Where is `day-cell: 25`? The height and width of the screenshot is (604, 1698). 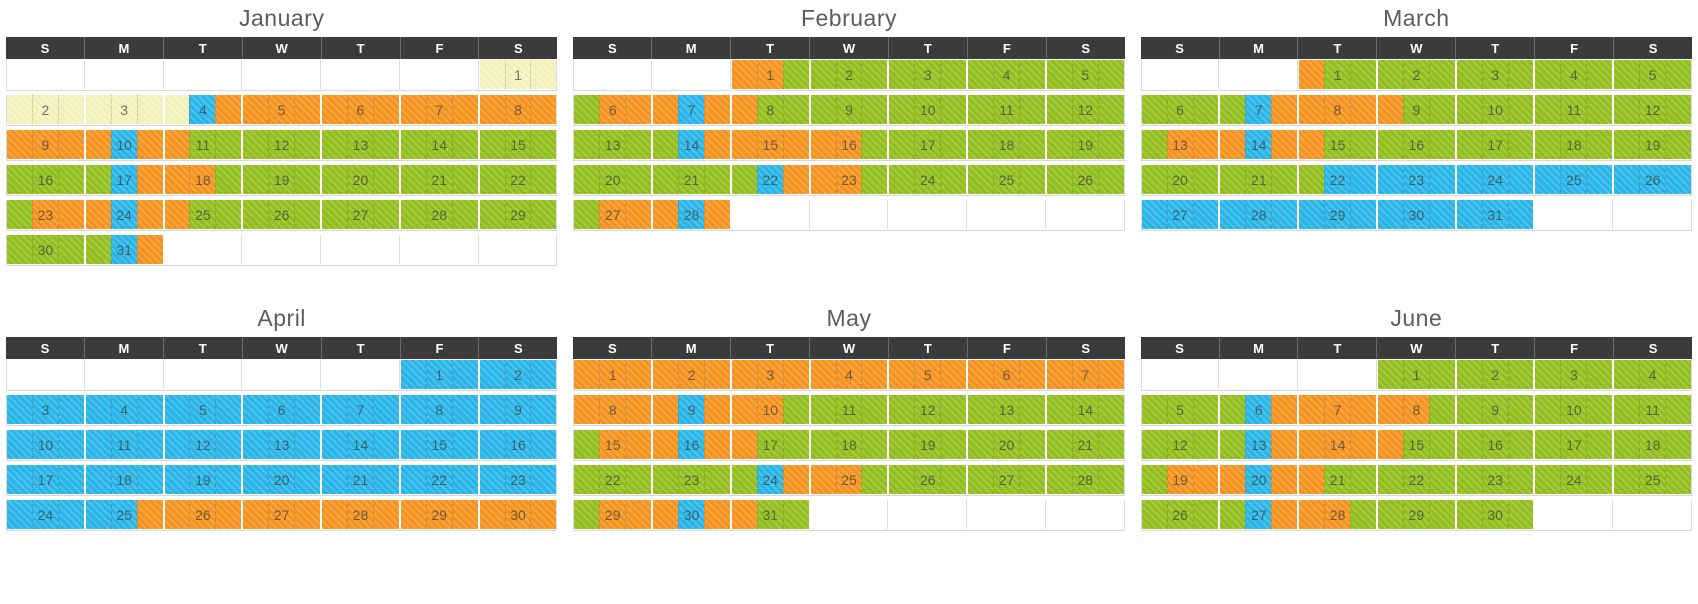 day-cell: 25 is located at coordinates (849, 479).